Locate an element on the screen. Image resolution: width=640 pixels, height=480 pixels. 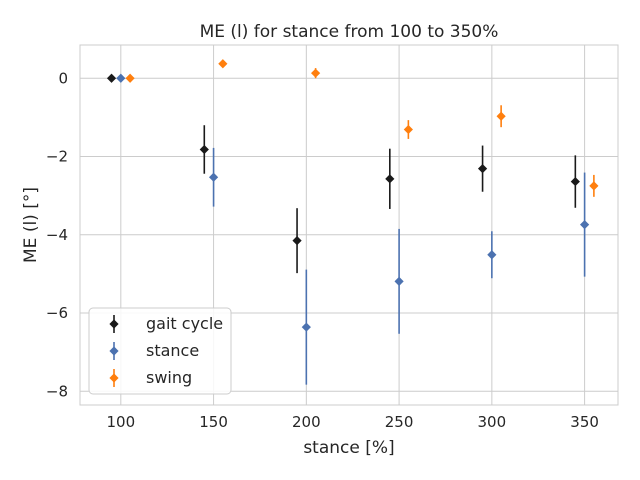
x-tick-label: 200 is located at coordinates (306, 422).